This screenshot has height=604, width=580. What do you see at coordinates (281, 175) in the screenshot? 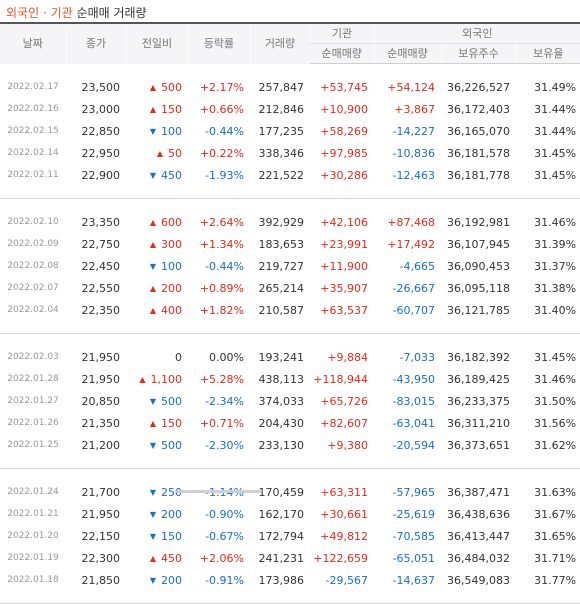
I see `cell-volume: 221,522` at bounding box center [281, 175].